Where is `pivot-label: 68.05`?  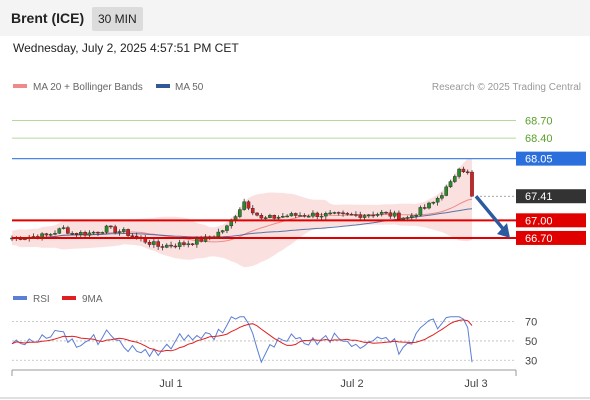 pivot-label: 68.05 is located at coordinates (539, 160).